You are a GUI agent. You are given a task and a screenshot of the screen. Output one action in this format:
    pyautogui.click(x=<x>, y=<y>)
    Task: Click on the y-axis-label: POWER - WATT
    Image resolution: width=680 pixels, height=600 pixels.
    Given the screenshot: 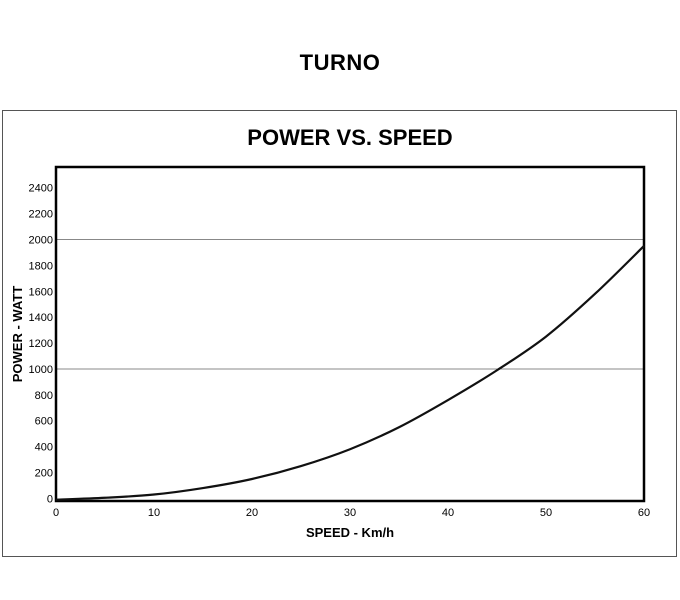 What is the action you would take?
    pyautogui.click(x=17, y=334)
    